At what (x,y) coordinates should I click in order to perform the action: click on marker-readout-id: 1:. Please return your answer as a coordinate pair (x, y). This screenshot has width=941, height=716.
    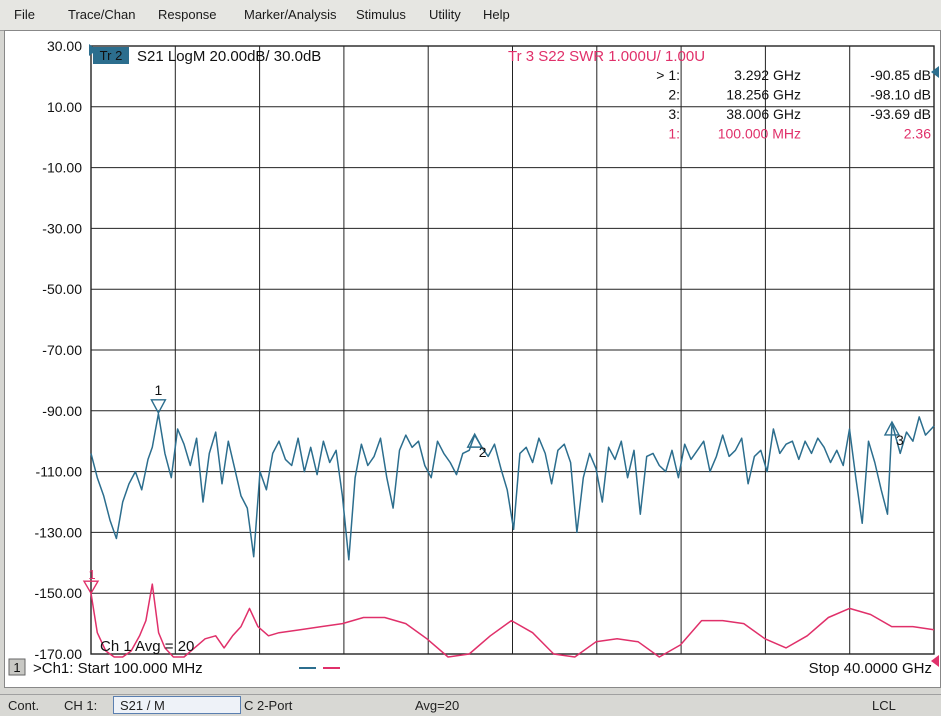
    Looking at the image, I should click on (674, 134).